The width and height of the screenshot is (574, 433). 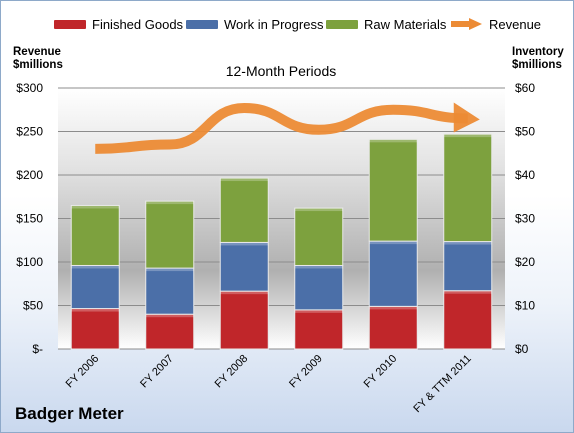 I want to click on left-tick-label: $100, so click(x=29, y=262).